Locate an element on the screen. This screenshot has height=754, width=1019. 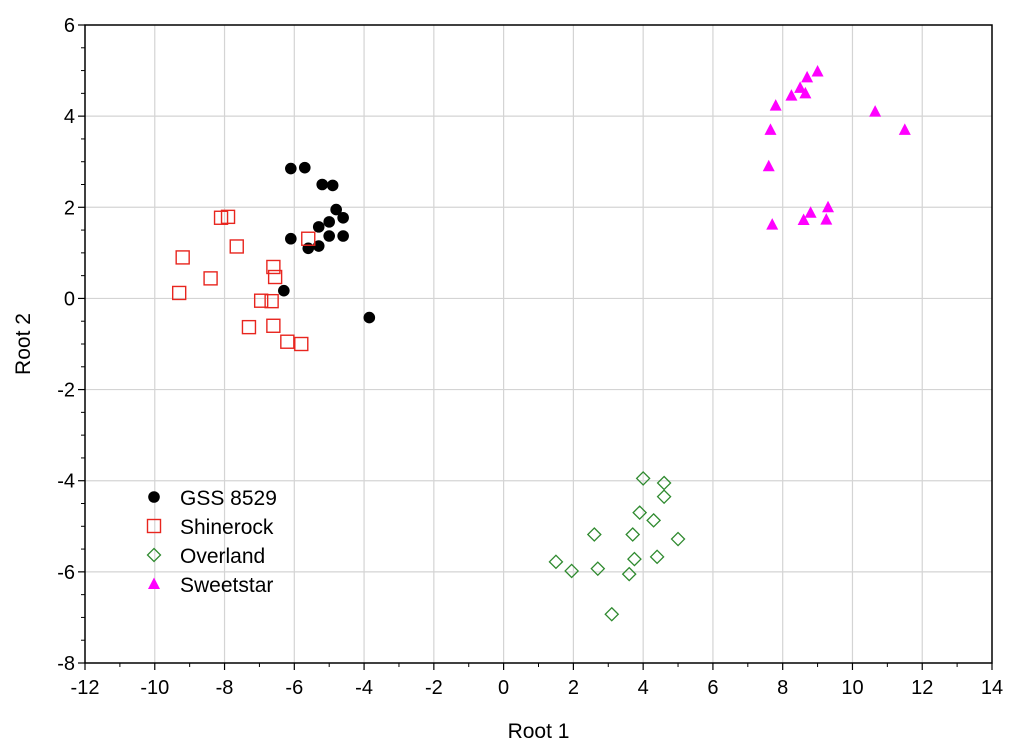
x-tick-label: -6 is located at coordinates (294, 688).